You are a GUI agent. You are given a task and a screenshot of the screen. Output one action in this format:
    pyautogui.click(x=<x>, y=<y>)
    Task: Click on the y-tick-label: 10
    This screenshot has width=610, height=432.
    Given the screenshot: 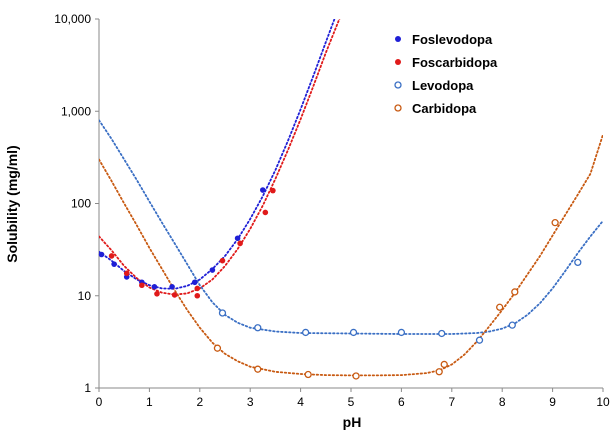 What is the action you would take?
    pyautogui.click(x=85, y=296)
    